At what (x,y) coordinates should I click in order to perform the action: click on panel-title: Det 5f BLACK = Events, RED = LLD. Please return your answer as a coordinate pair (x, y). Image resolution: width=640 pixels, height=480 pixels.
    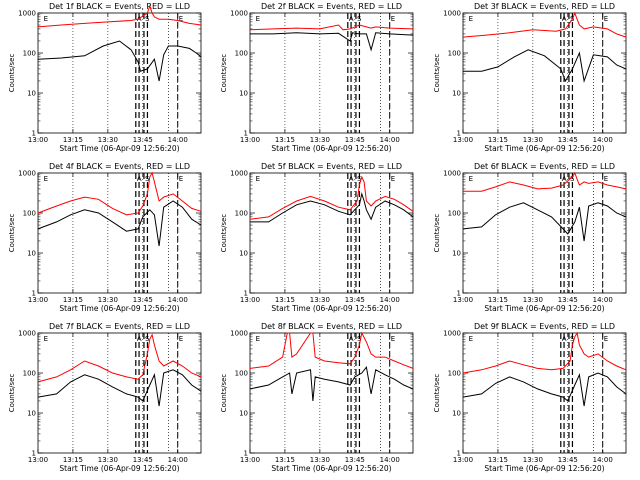
    Looking at the image, I should click on (331, 166).